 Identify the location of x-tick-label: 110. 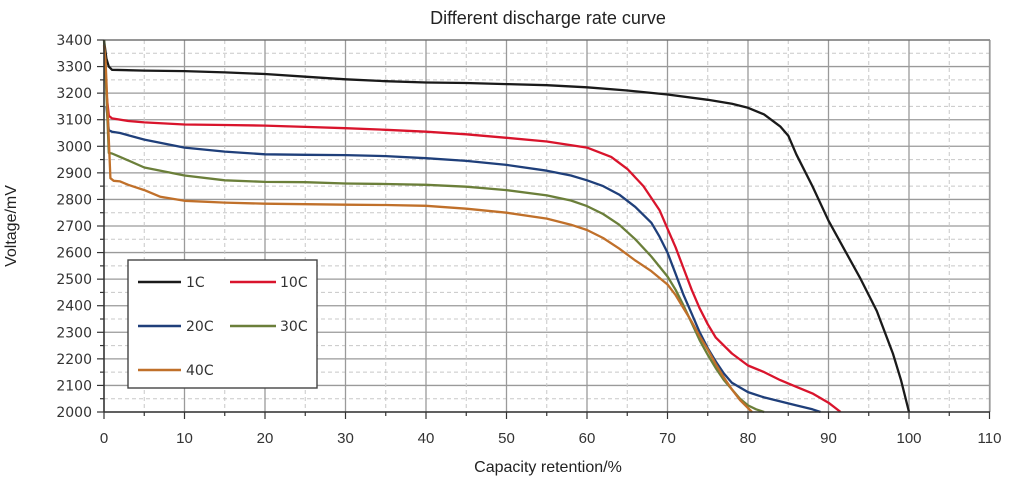
(990, 438).